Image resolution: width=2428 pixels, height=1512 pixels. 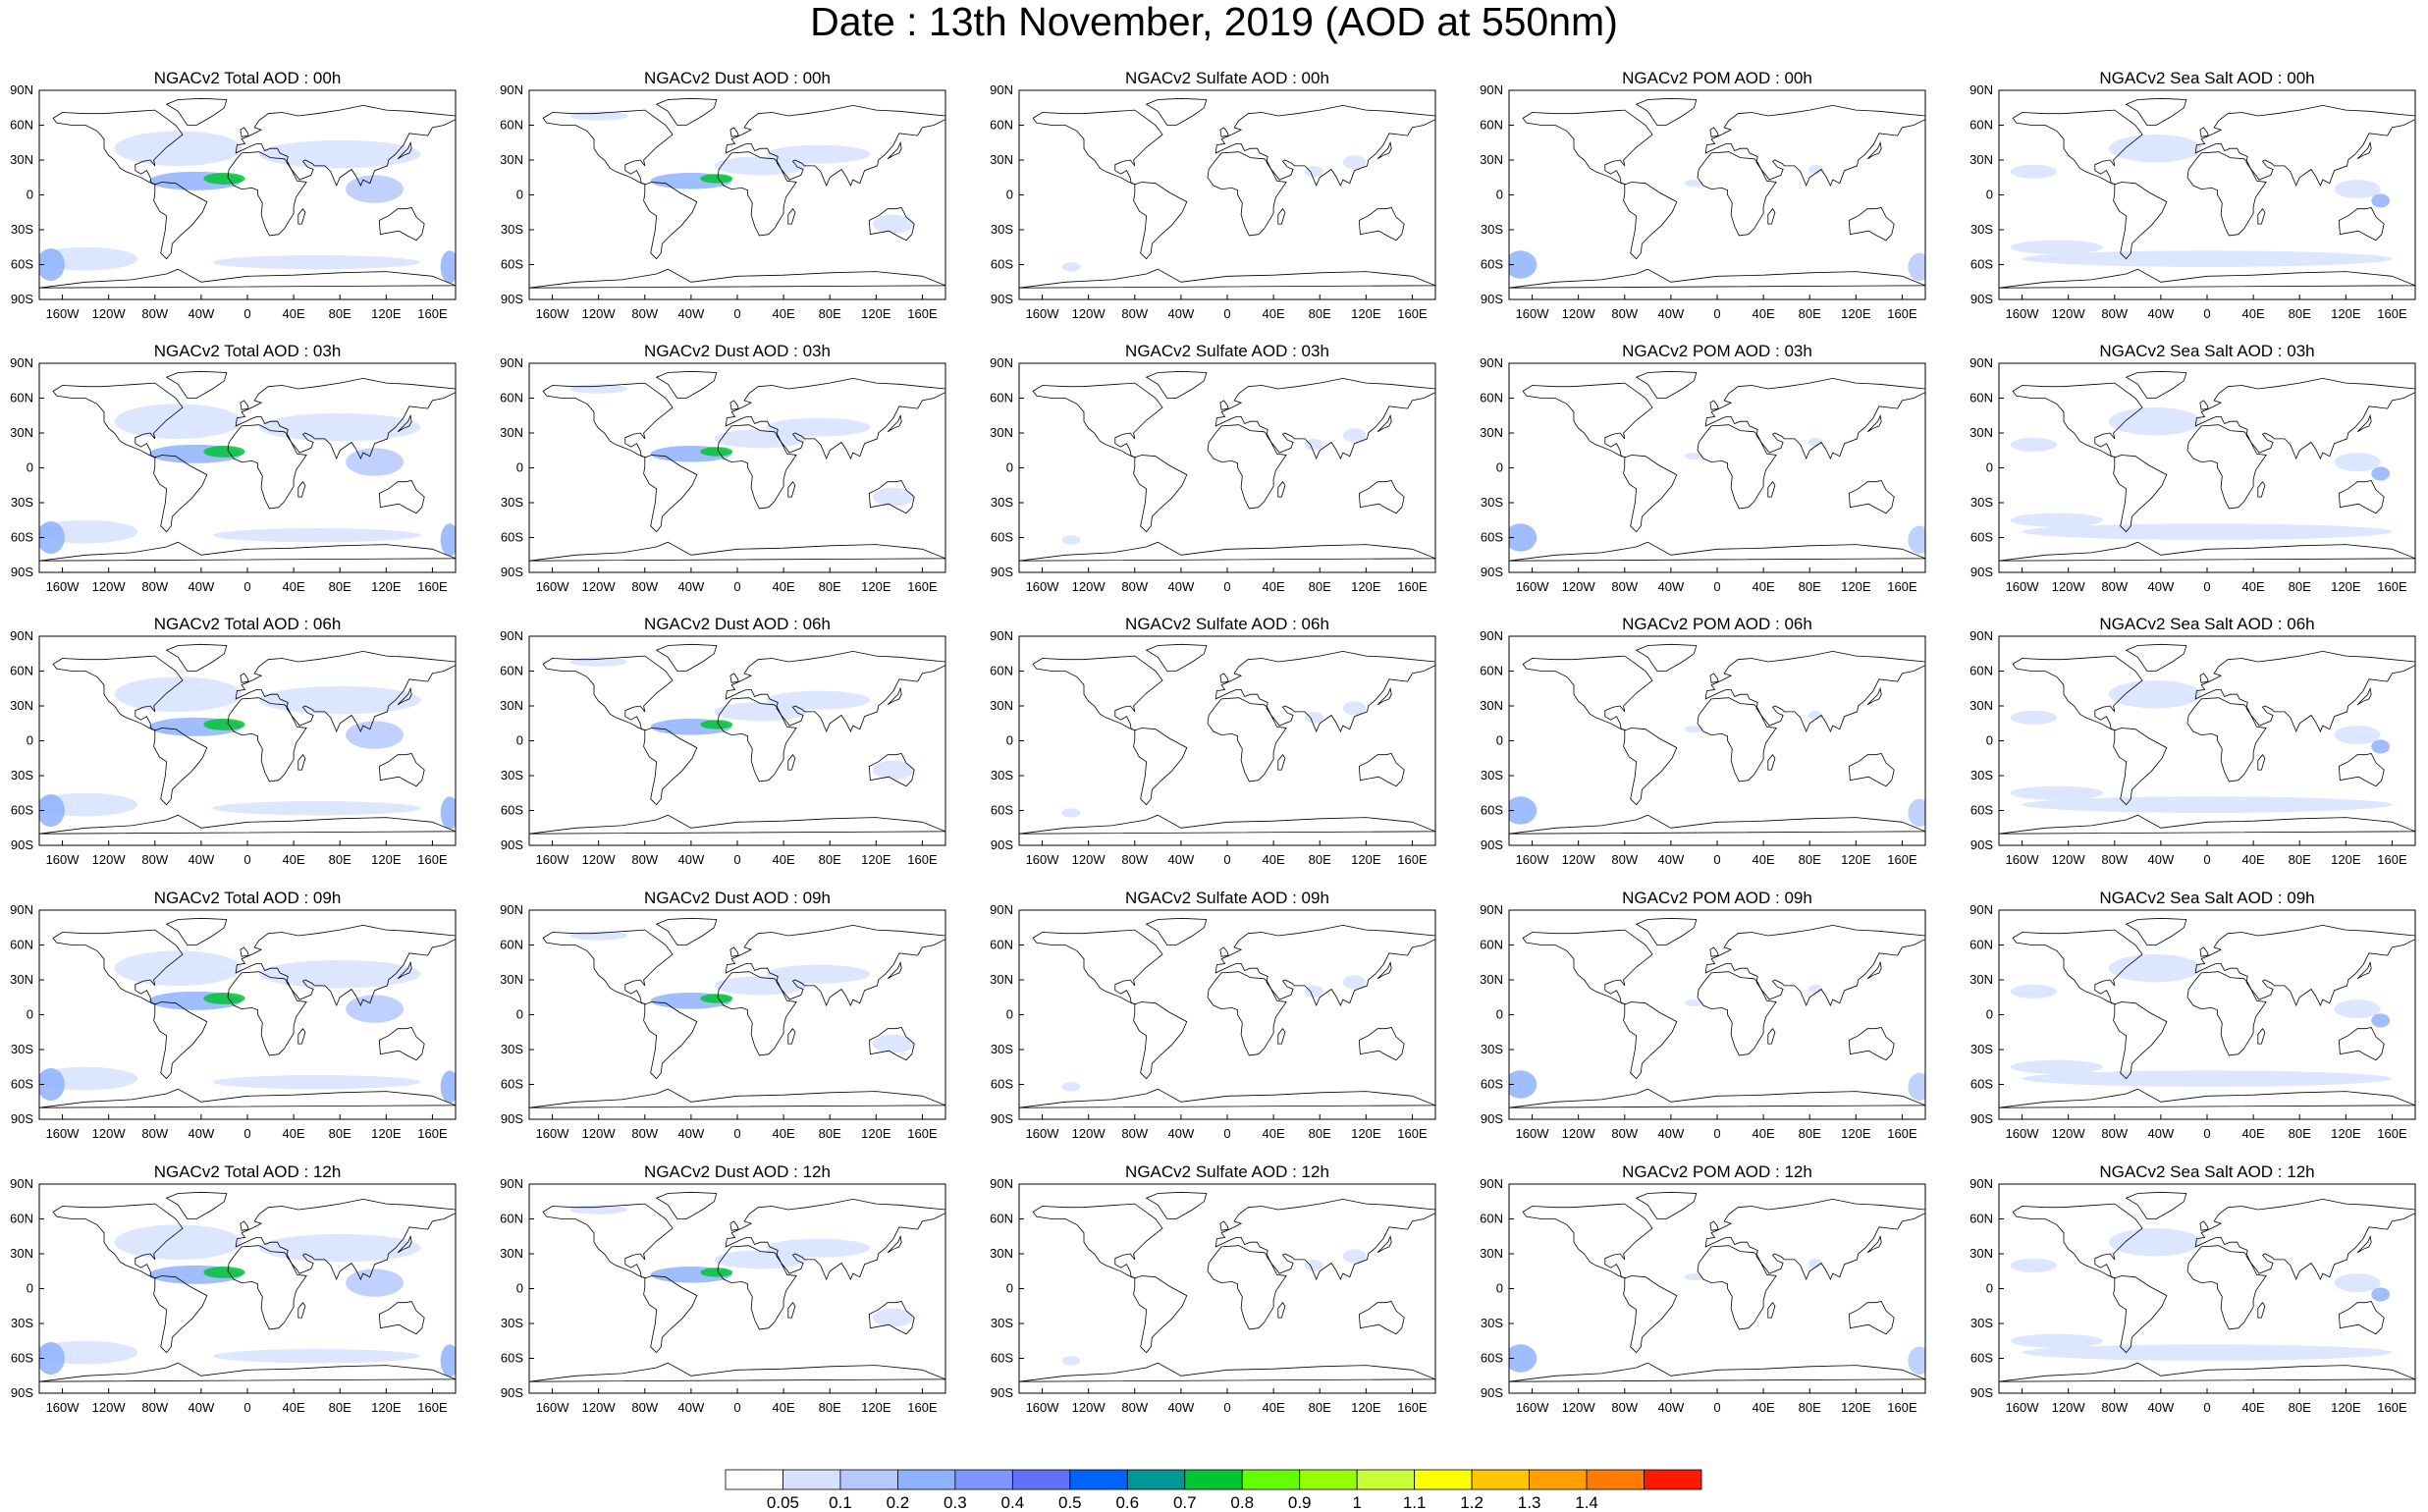 What do you see at coordinates (22, 1118) in the screenshot?
I see `lat-label: 90S` at bounding box center [22, 1118].